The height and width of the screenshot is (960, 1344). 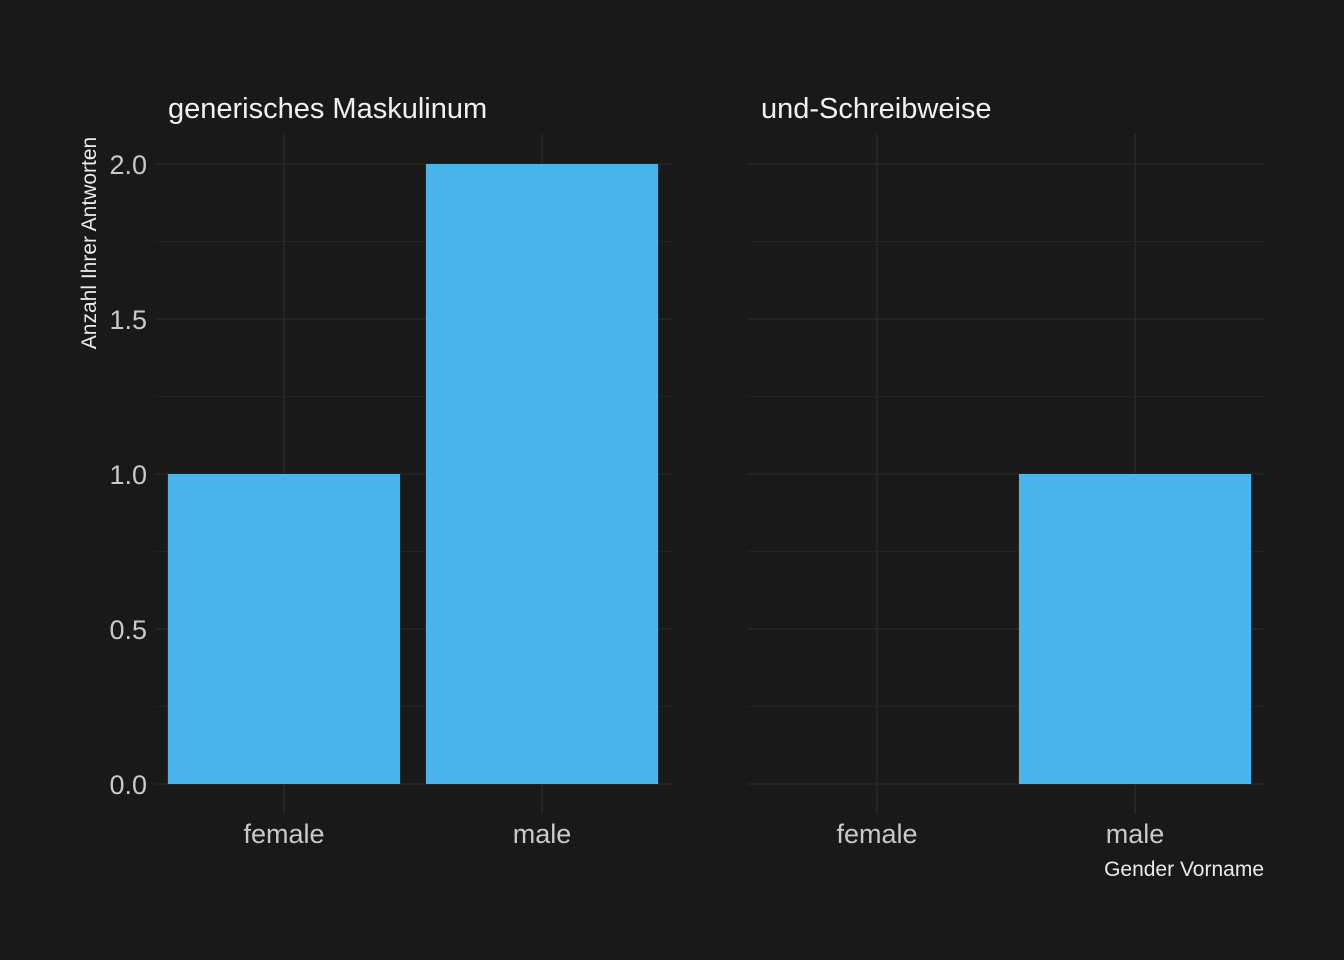 I want to click on panel-title: und-Schreibweise, so click(x=876, y=109).